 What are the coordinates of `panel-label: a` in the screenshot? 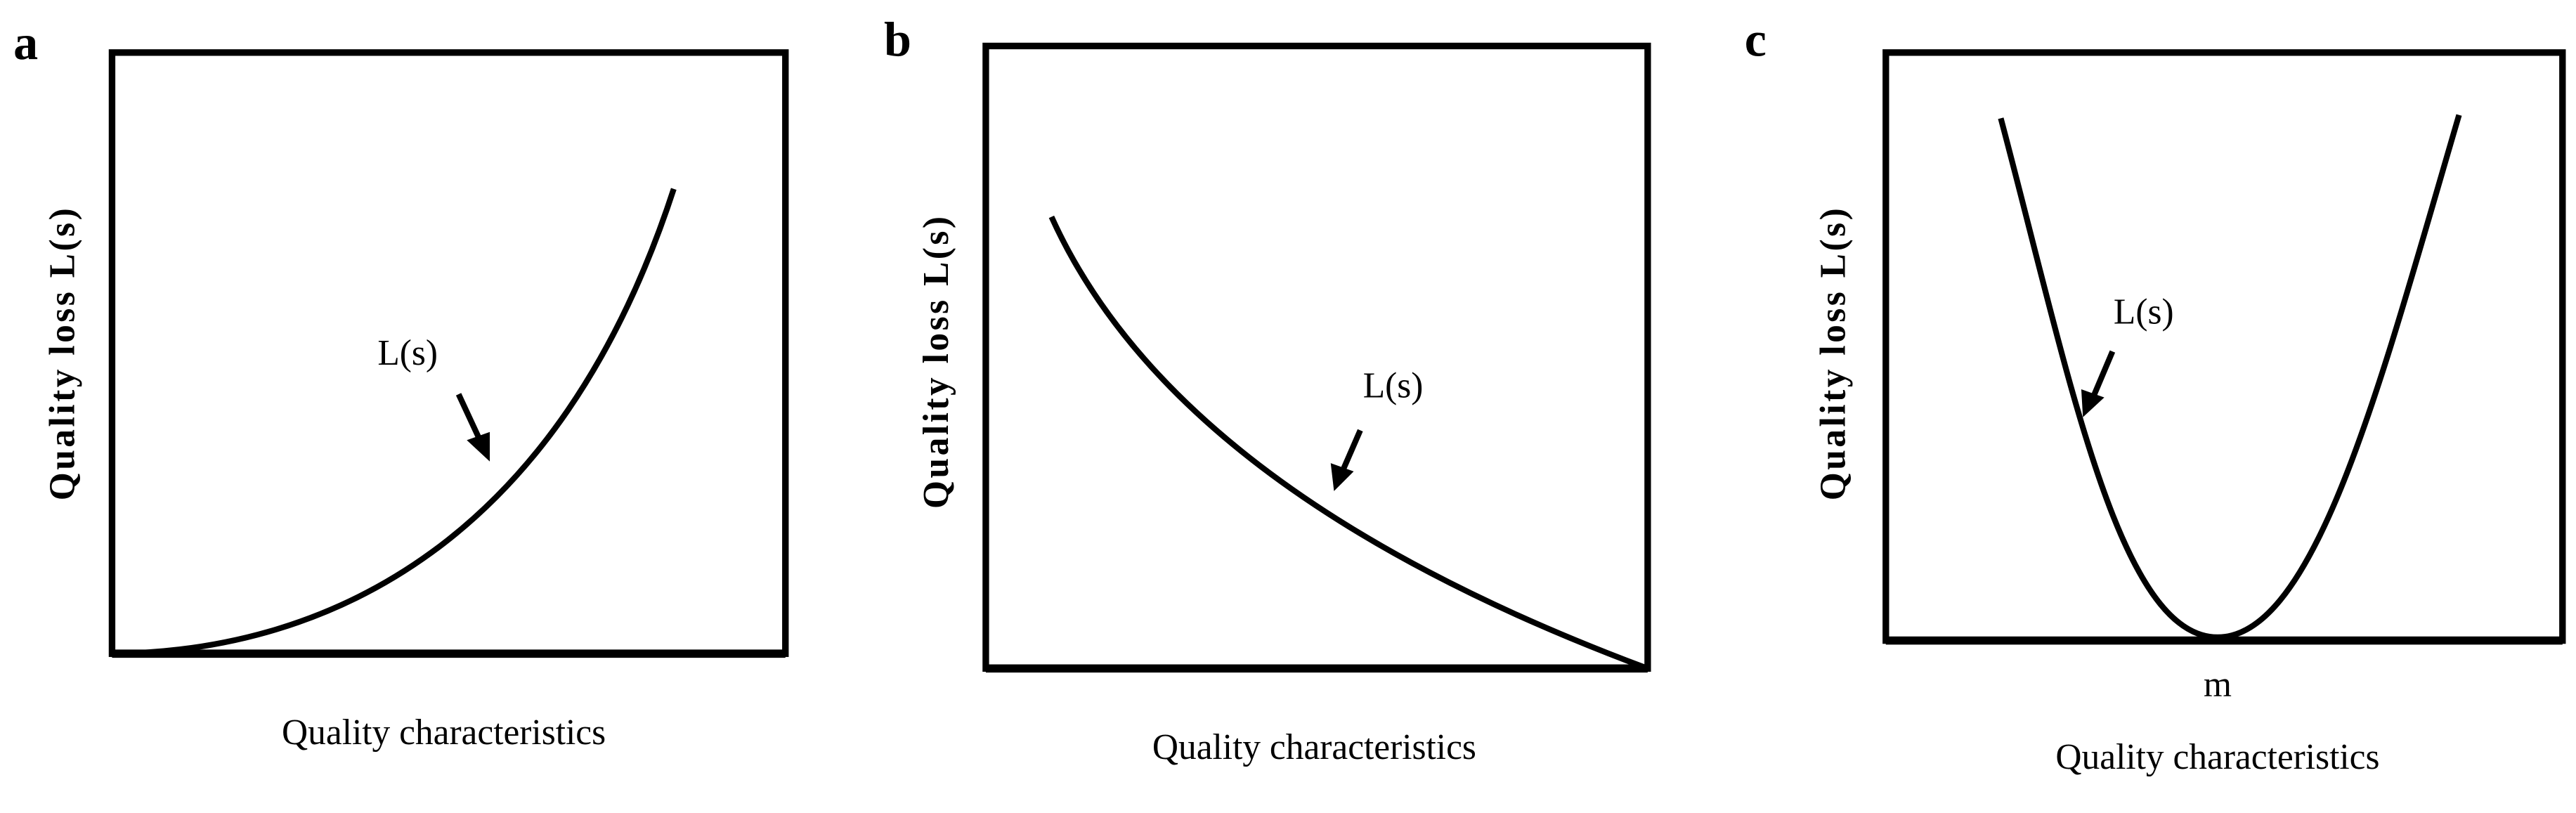 It's located at (25, 43).